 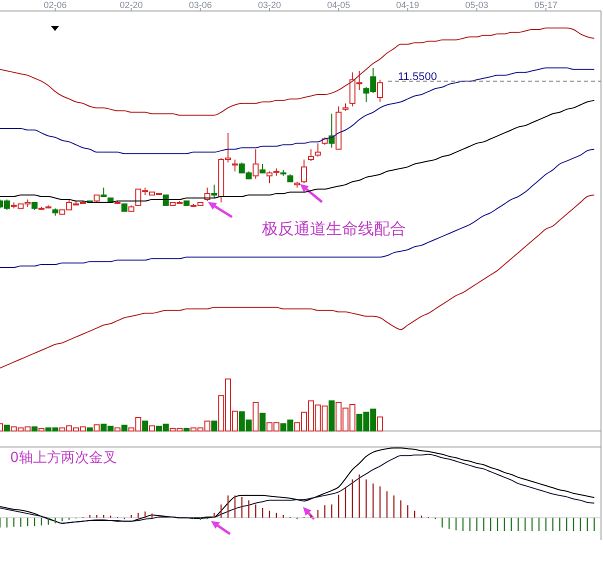 What do you see at coordinates (270, 5) in the screenshot?
I see `x-tick-label: 03-20` at bounding box center [270, 5].